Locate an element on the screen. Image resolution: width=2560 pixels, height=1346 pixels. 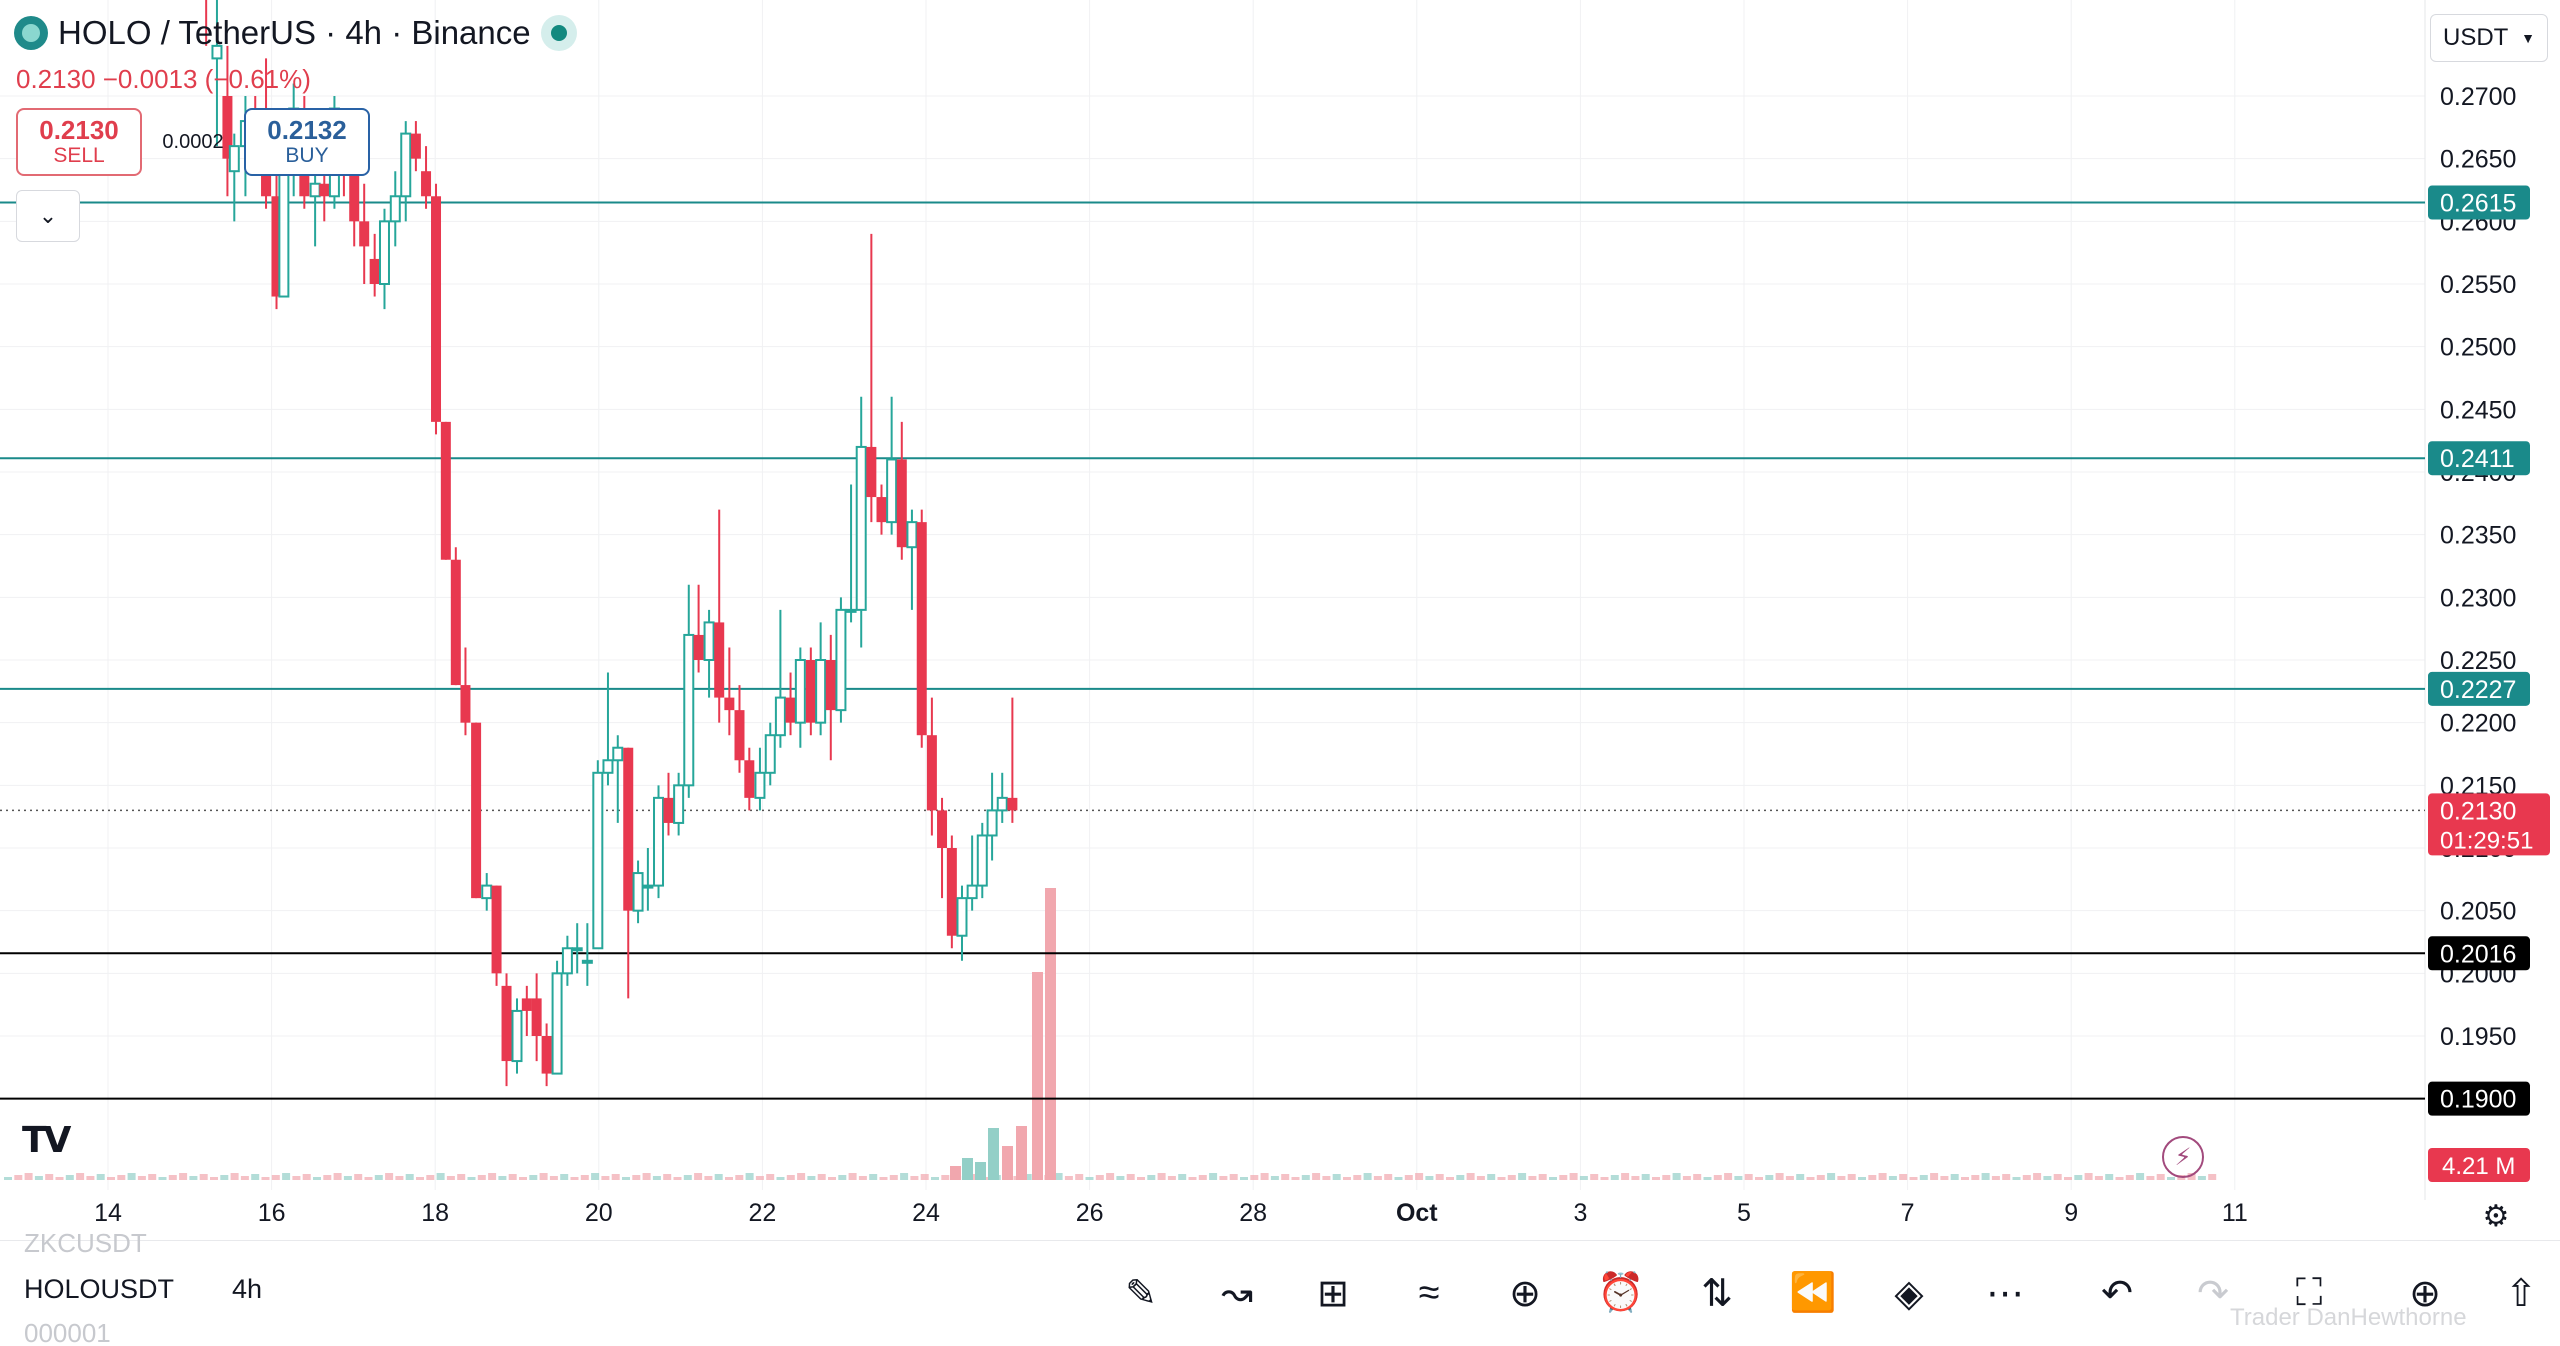
more-icon: ⋯ is located at coordinates (2005, 1293).